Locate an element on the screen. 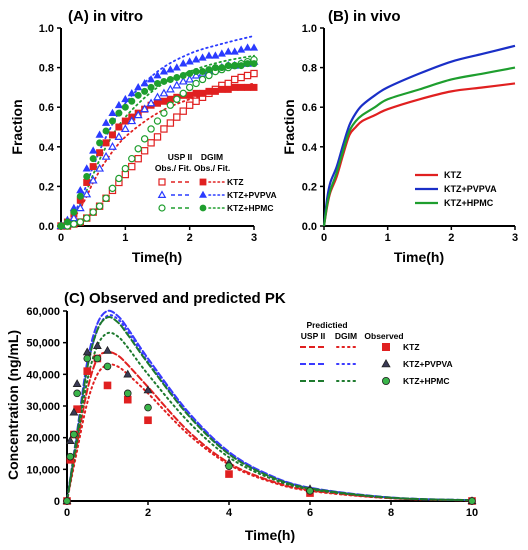 Image resolution: width=528 pixels, height=550 pixels. panel-b-legend-label-ktz: KTZ is located at coordinates (453, 175).